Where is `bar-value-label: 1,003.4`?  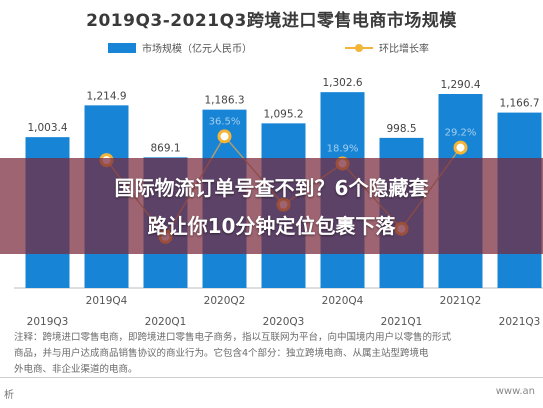
bar-value-label: 1,003.4 is located at coordinates (47, 128).